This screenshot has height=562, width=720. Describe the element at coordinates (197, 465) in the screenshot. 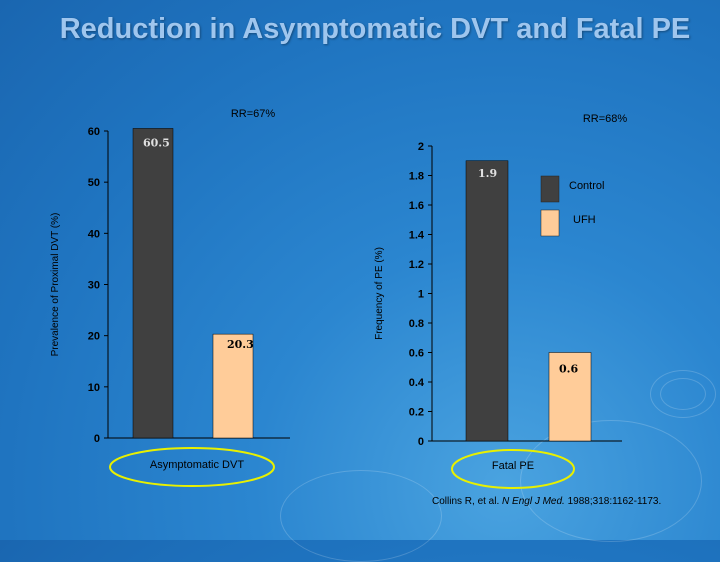

I see `x-axis-label: Asymptomatic DVT` at that location.